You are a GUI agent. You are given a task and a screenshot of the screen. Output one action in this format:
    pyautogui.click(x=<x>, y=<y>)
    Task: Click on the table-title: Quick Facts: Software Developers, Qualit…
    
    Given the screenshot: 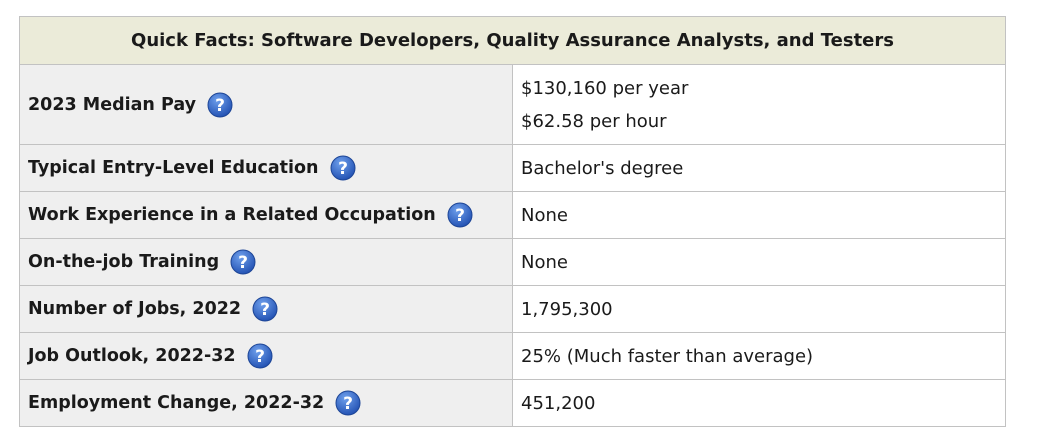 What is the action you would take?
    pyautogui.click(x=512, y=40)
    